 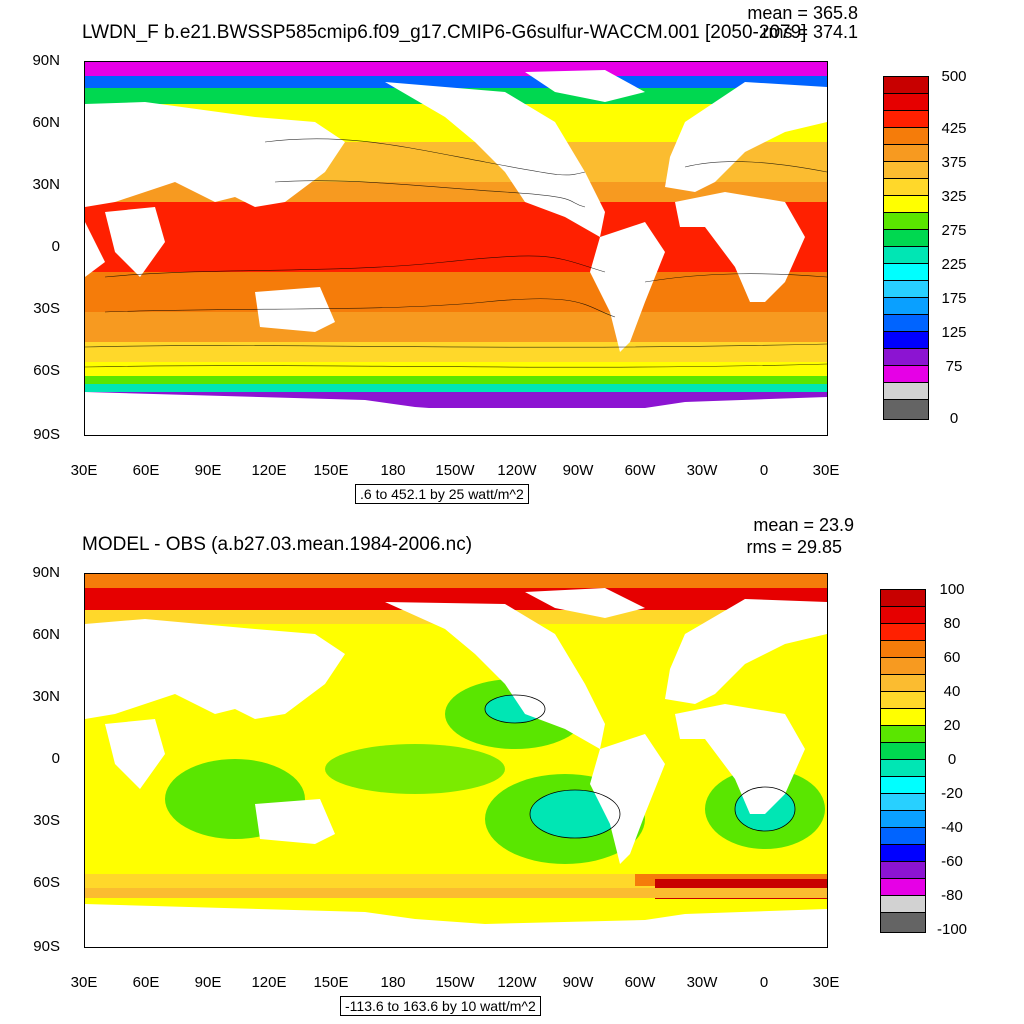 I want to click on bottom-xtick-label: 90W, so click(x=578, y=982).